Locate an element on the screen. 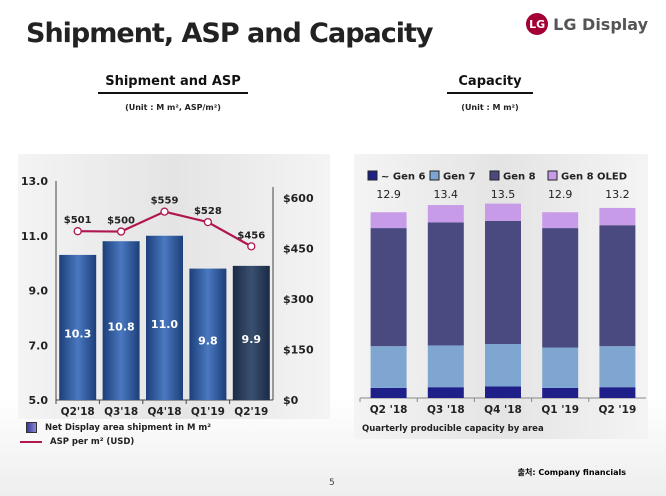 This screenshot has height=496, width=666. logo-text: LG Display is located at coordinates (600, 24).